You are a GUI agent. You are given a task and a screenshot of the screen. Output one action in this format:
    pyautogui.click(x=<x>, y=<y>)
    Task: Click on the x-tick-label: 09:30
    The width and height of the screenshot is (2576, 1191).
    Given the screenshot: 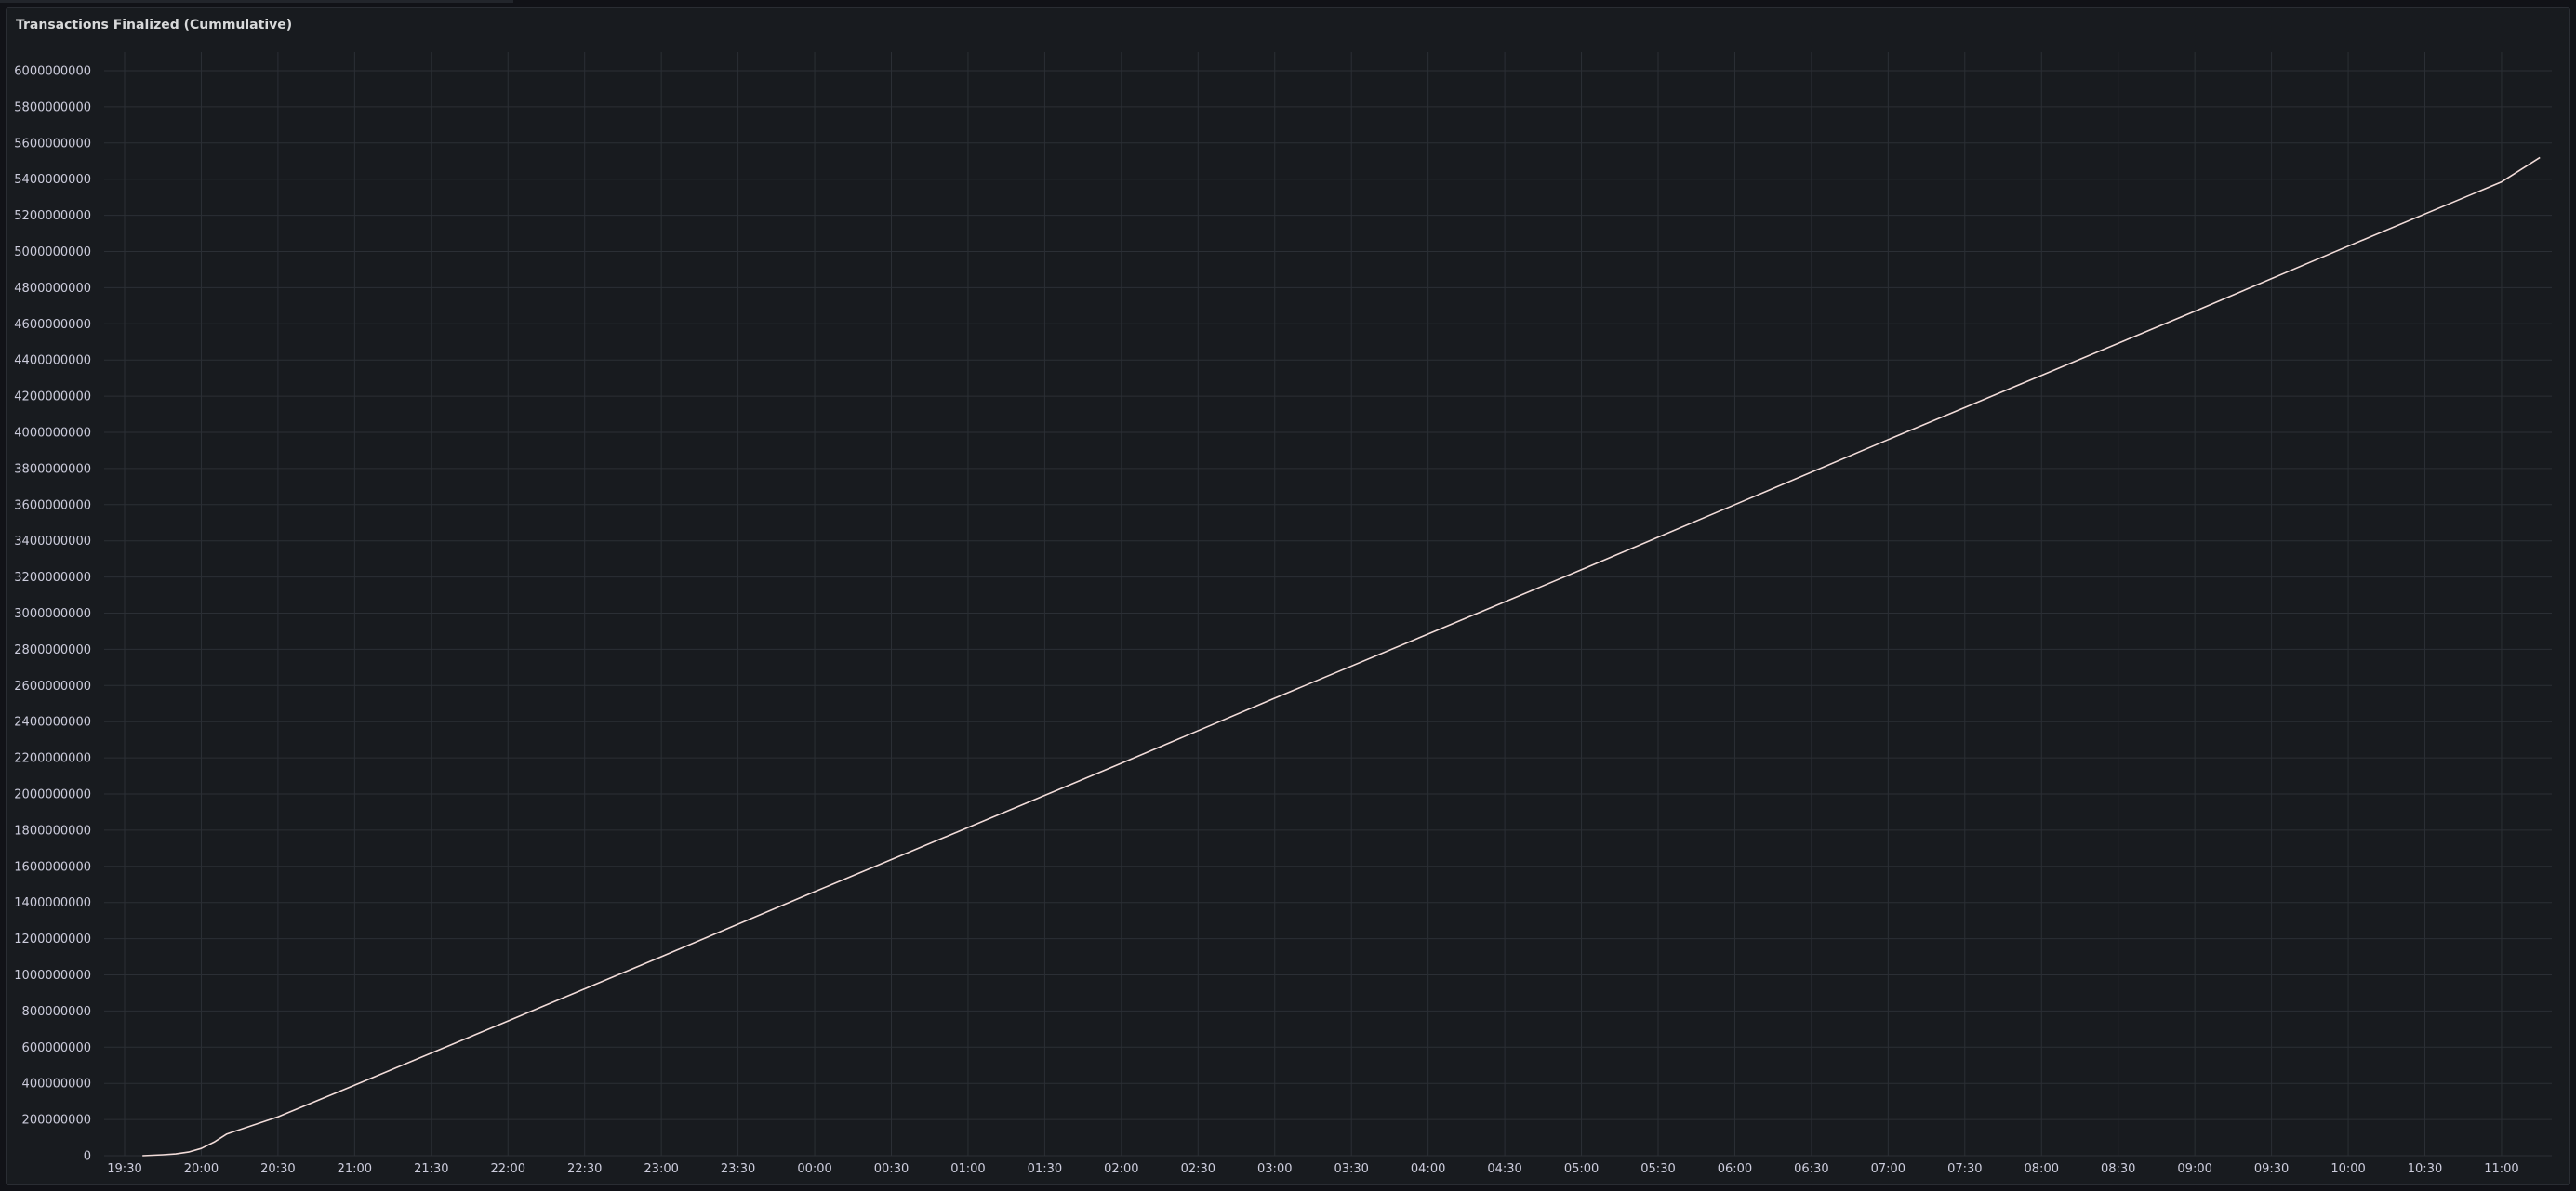 What is the action you would take?
    pyautogui.click(x=2271, y=1169)
    